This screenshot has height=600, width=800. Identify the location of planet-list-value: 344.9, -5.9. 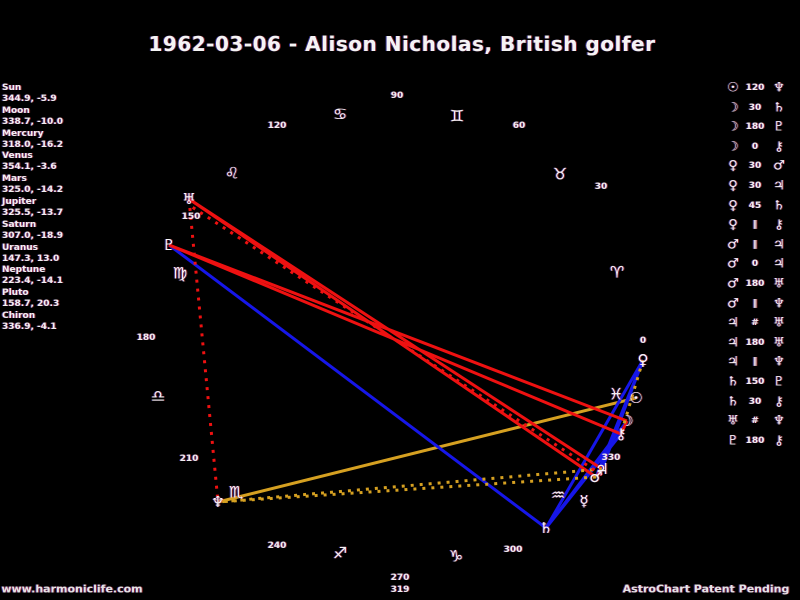
(29, 99).